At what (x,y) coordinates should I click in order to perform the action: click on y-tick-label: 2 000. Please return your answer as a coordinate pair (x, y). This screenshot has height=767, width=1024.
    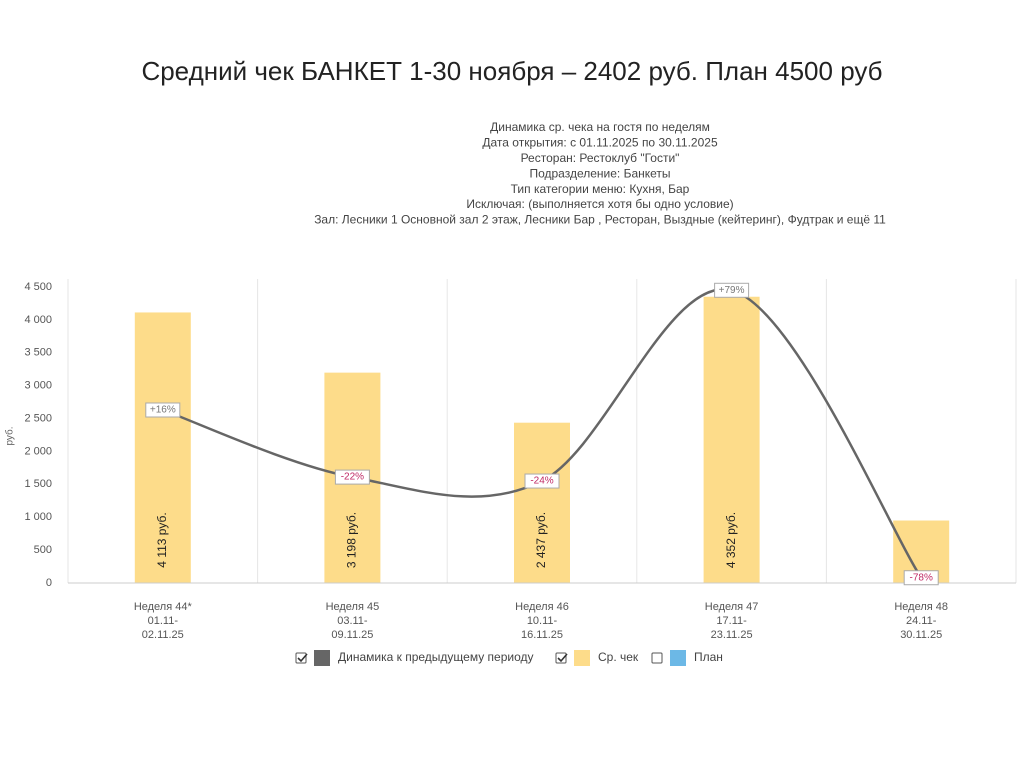
    Looking at the image, I should click on (38, 451).